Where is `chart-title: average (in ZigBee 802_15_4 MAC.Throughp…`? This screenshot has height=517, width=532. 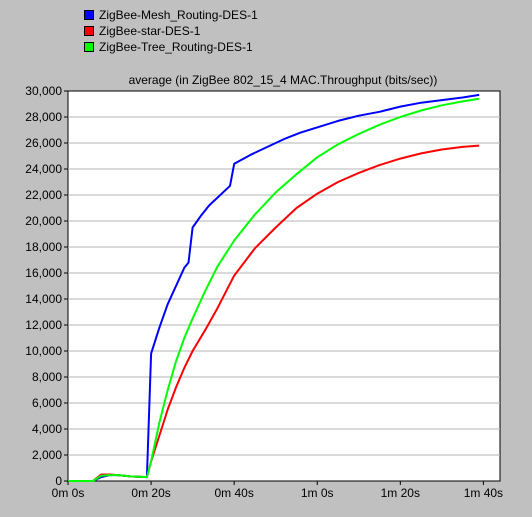 chart-title: average (in ZigBee 802_15_4 MAC.Throughp… is located at coordinates (283, 80).